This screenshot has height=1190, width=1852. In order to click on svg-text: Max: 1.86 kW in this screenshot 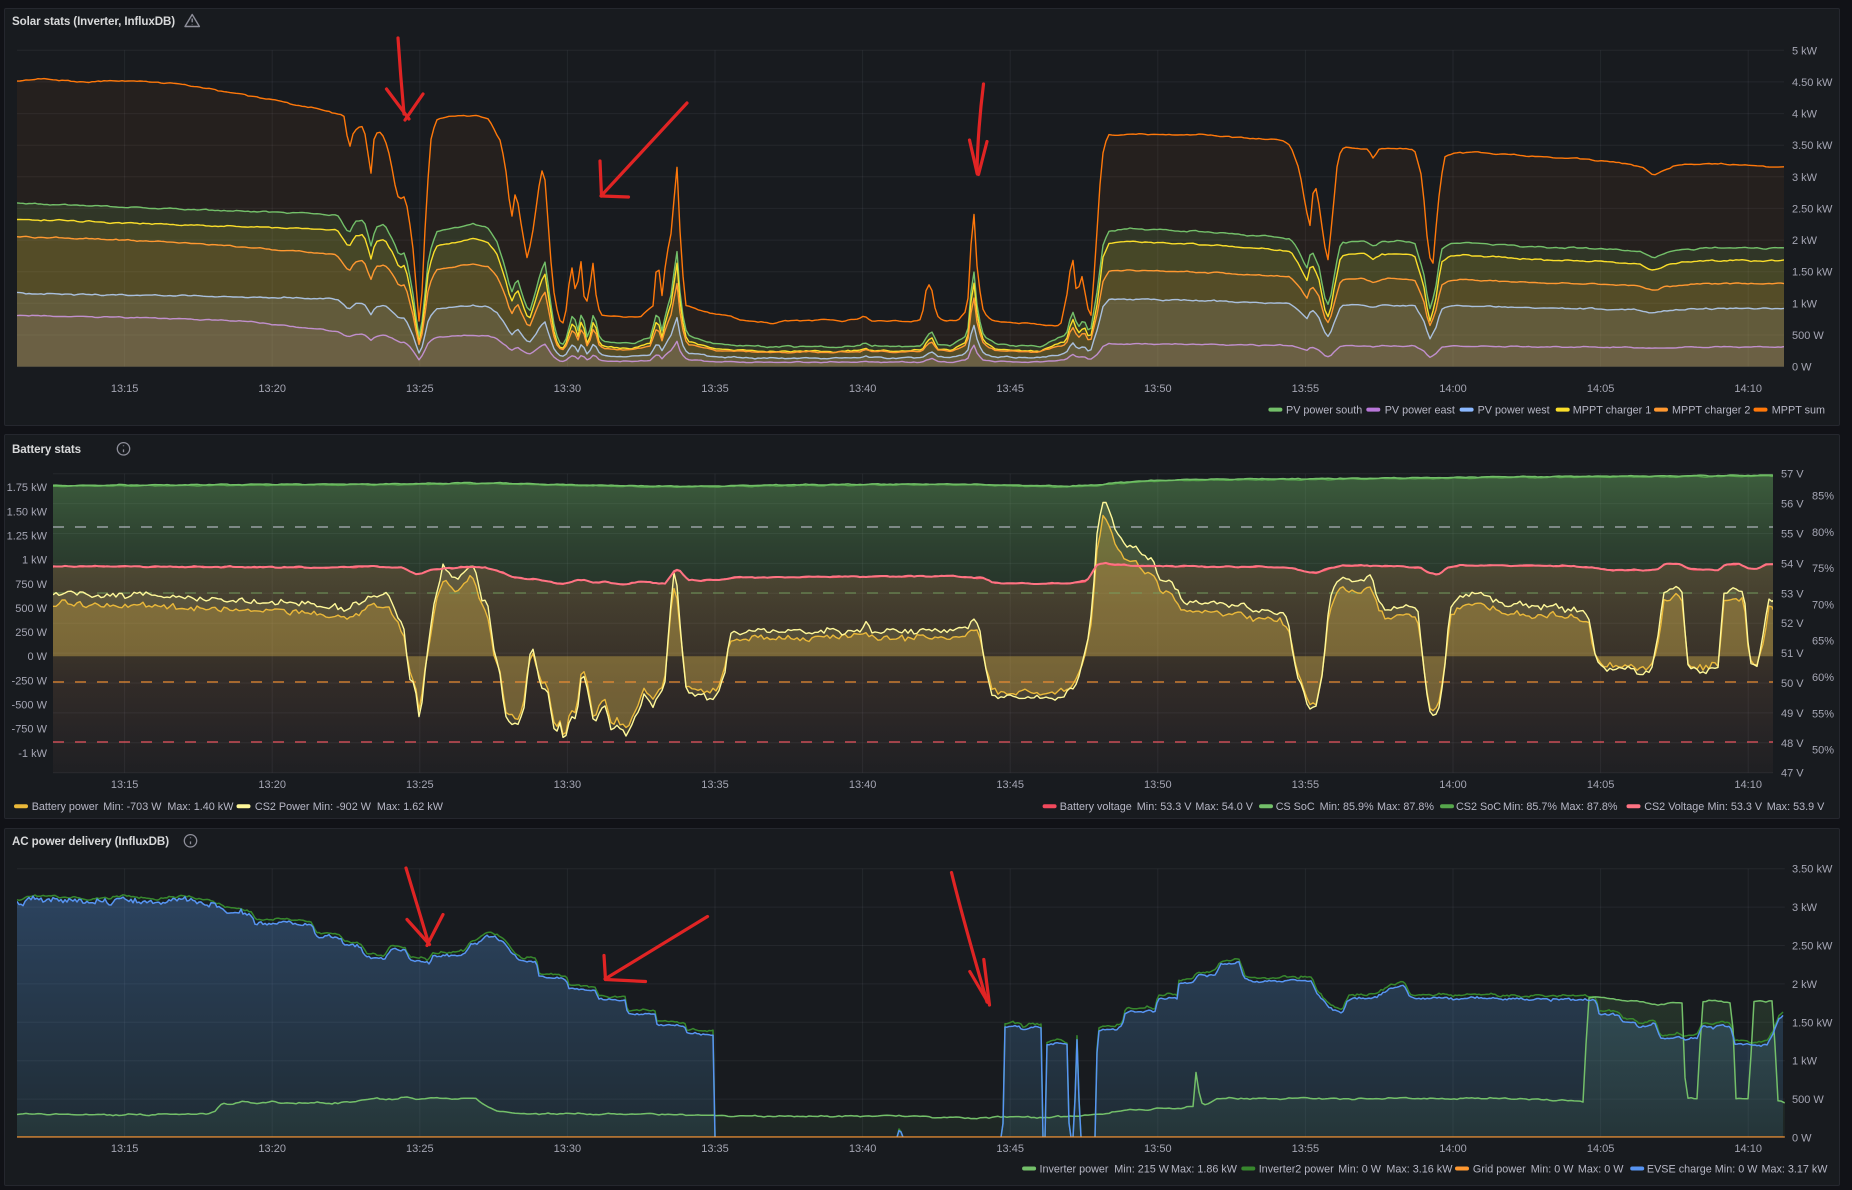, I will do `click(1204, 1169)`.